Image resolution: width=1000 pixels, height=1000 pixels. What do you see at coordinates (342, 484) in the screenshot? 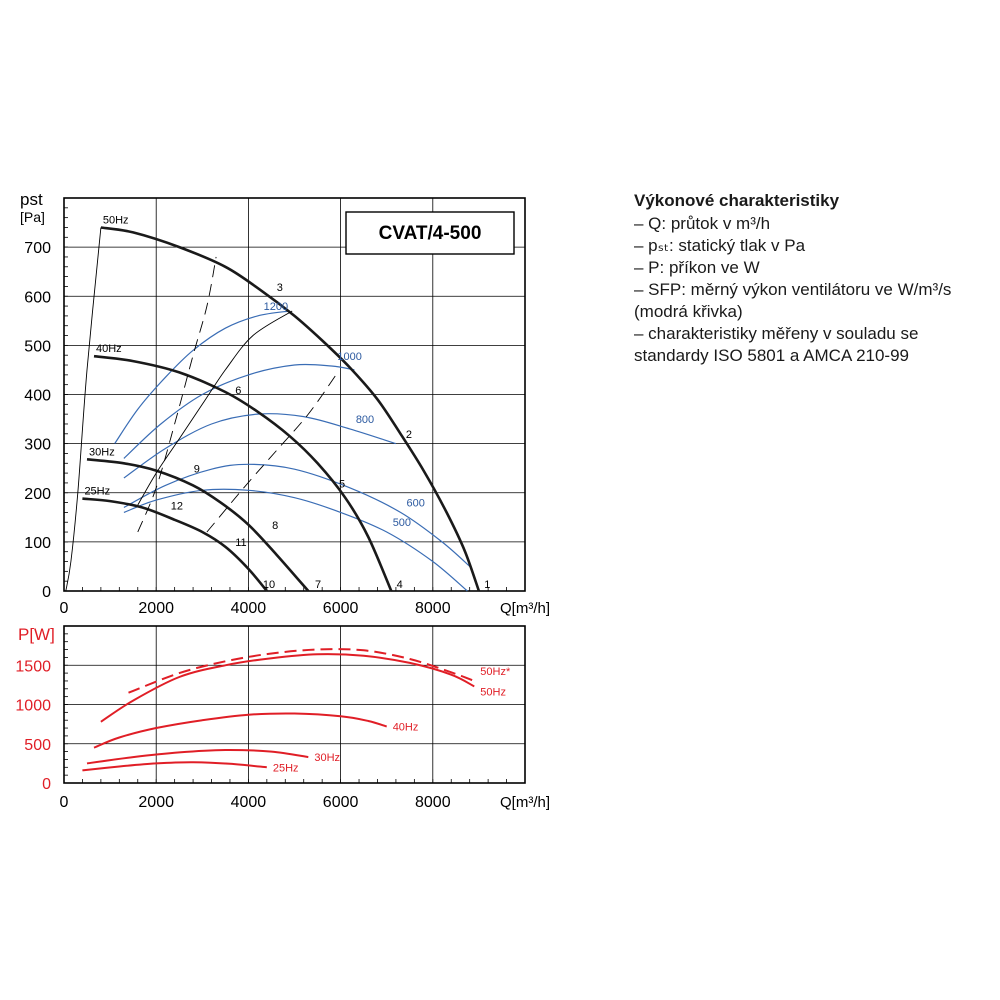
I see `operating-point-label: 5` at bounding box center [342, 484].